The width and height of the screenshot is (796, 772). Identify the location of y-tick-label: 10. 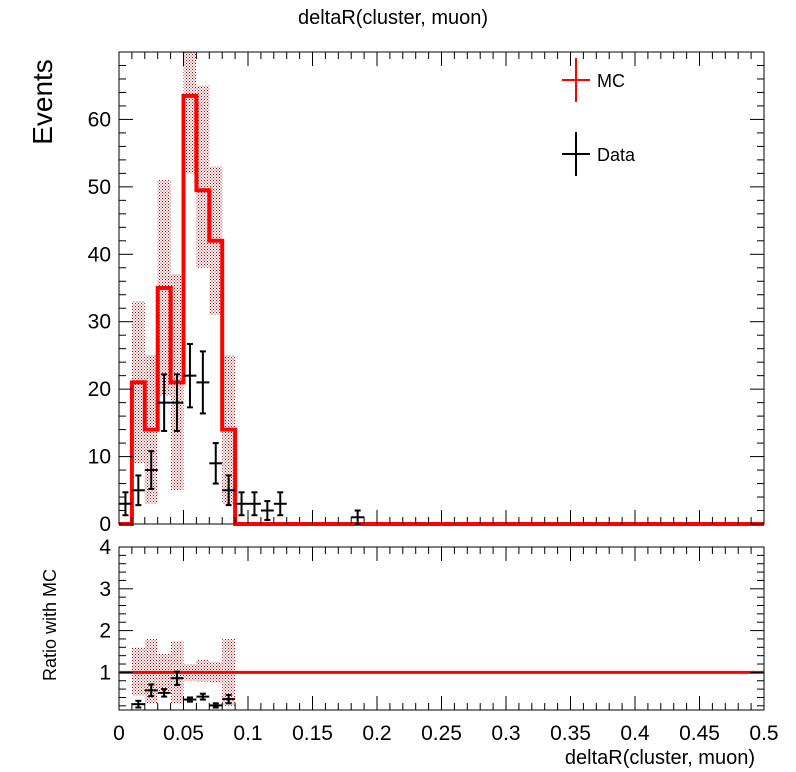
(99, 457).